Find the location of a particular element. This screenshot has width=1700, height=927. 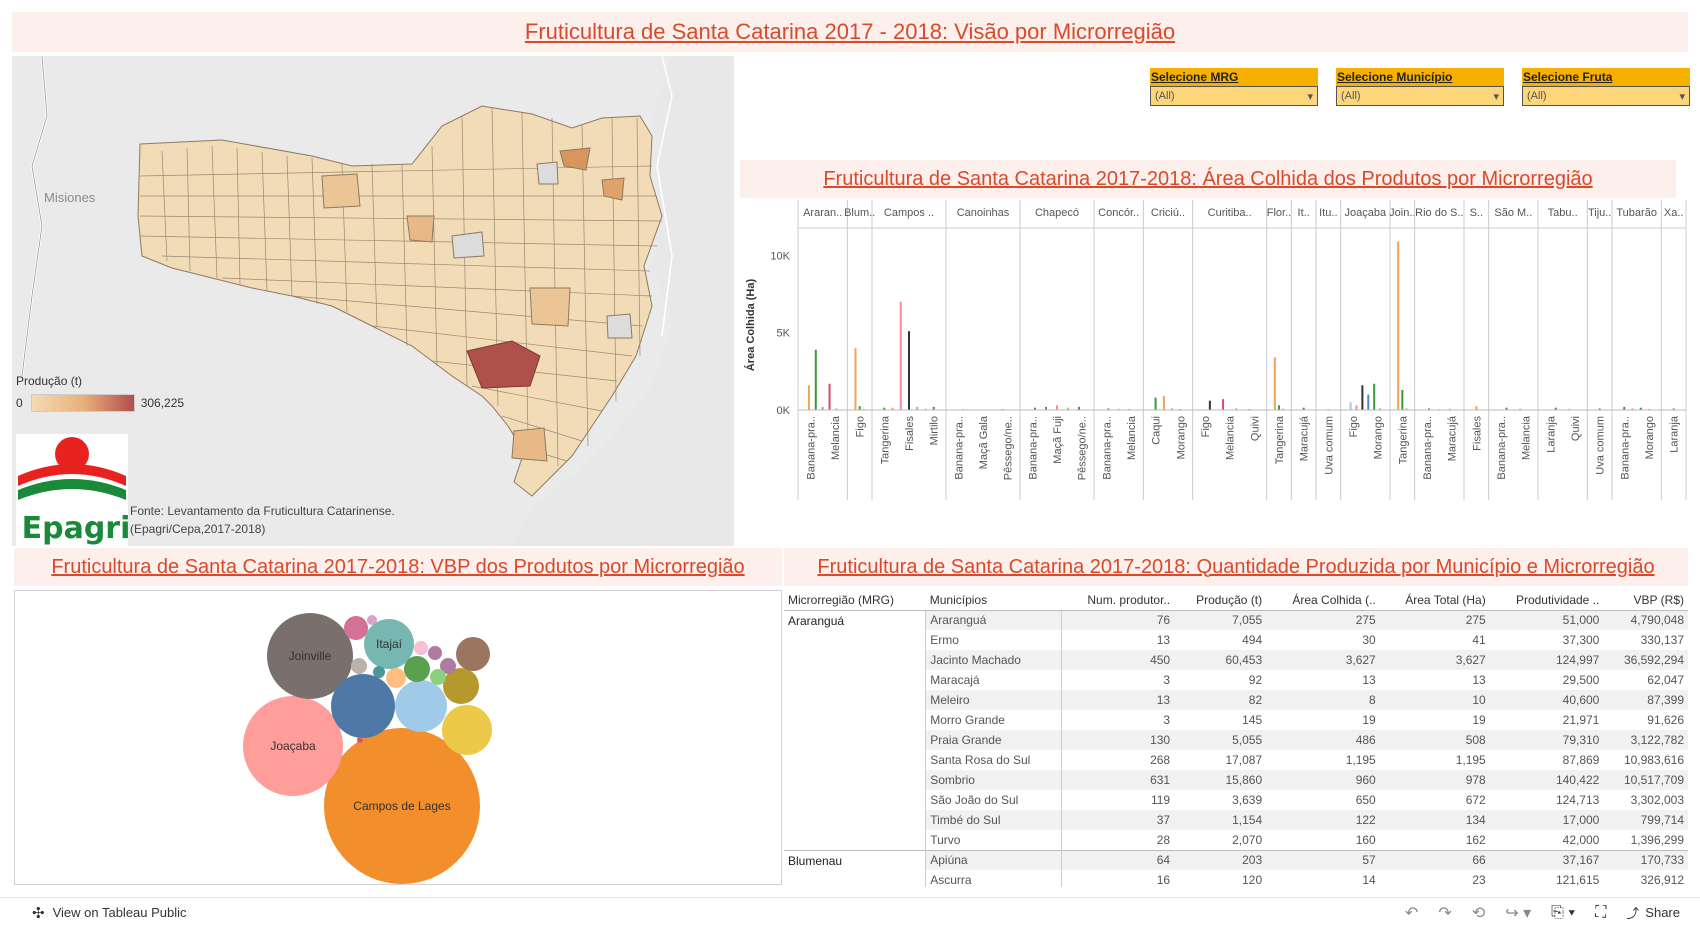

table-row: Sombrio 631 15,860 960 978 140,422 10,517,709 is located at coordinates (1236, 780).